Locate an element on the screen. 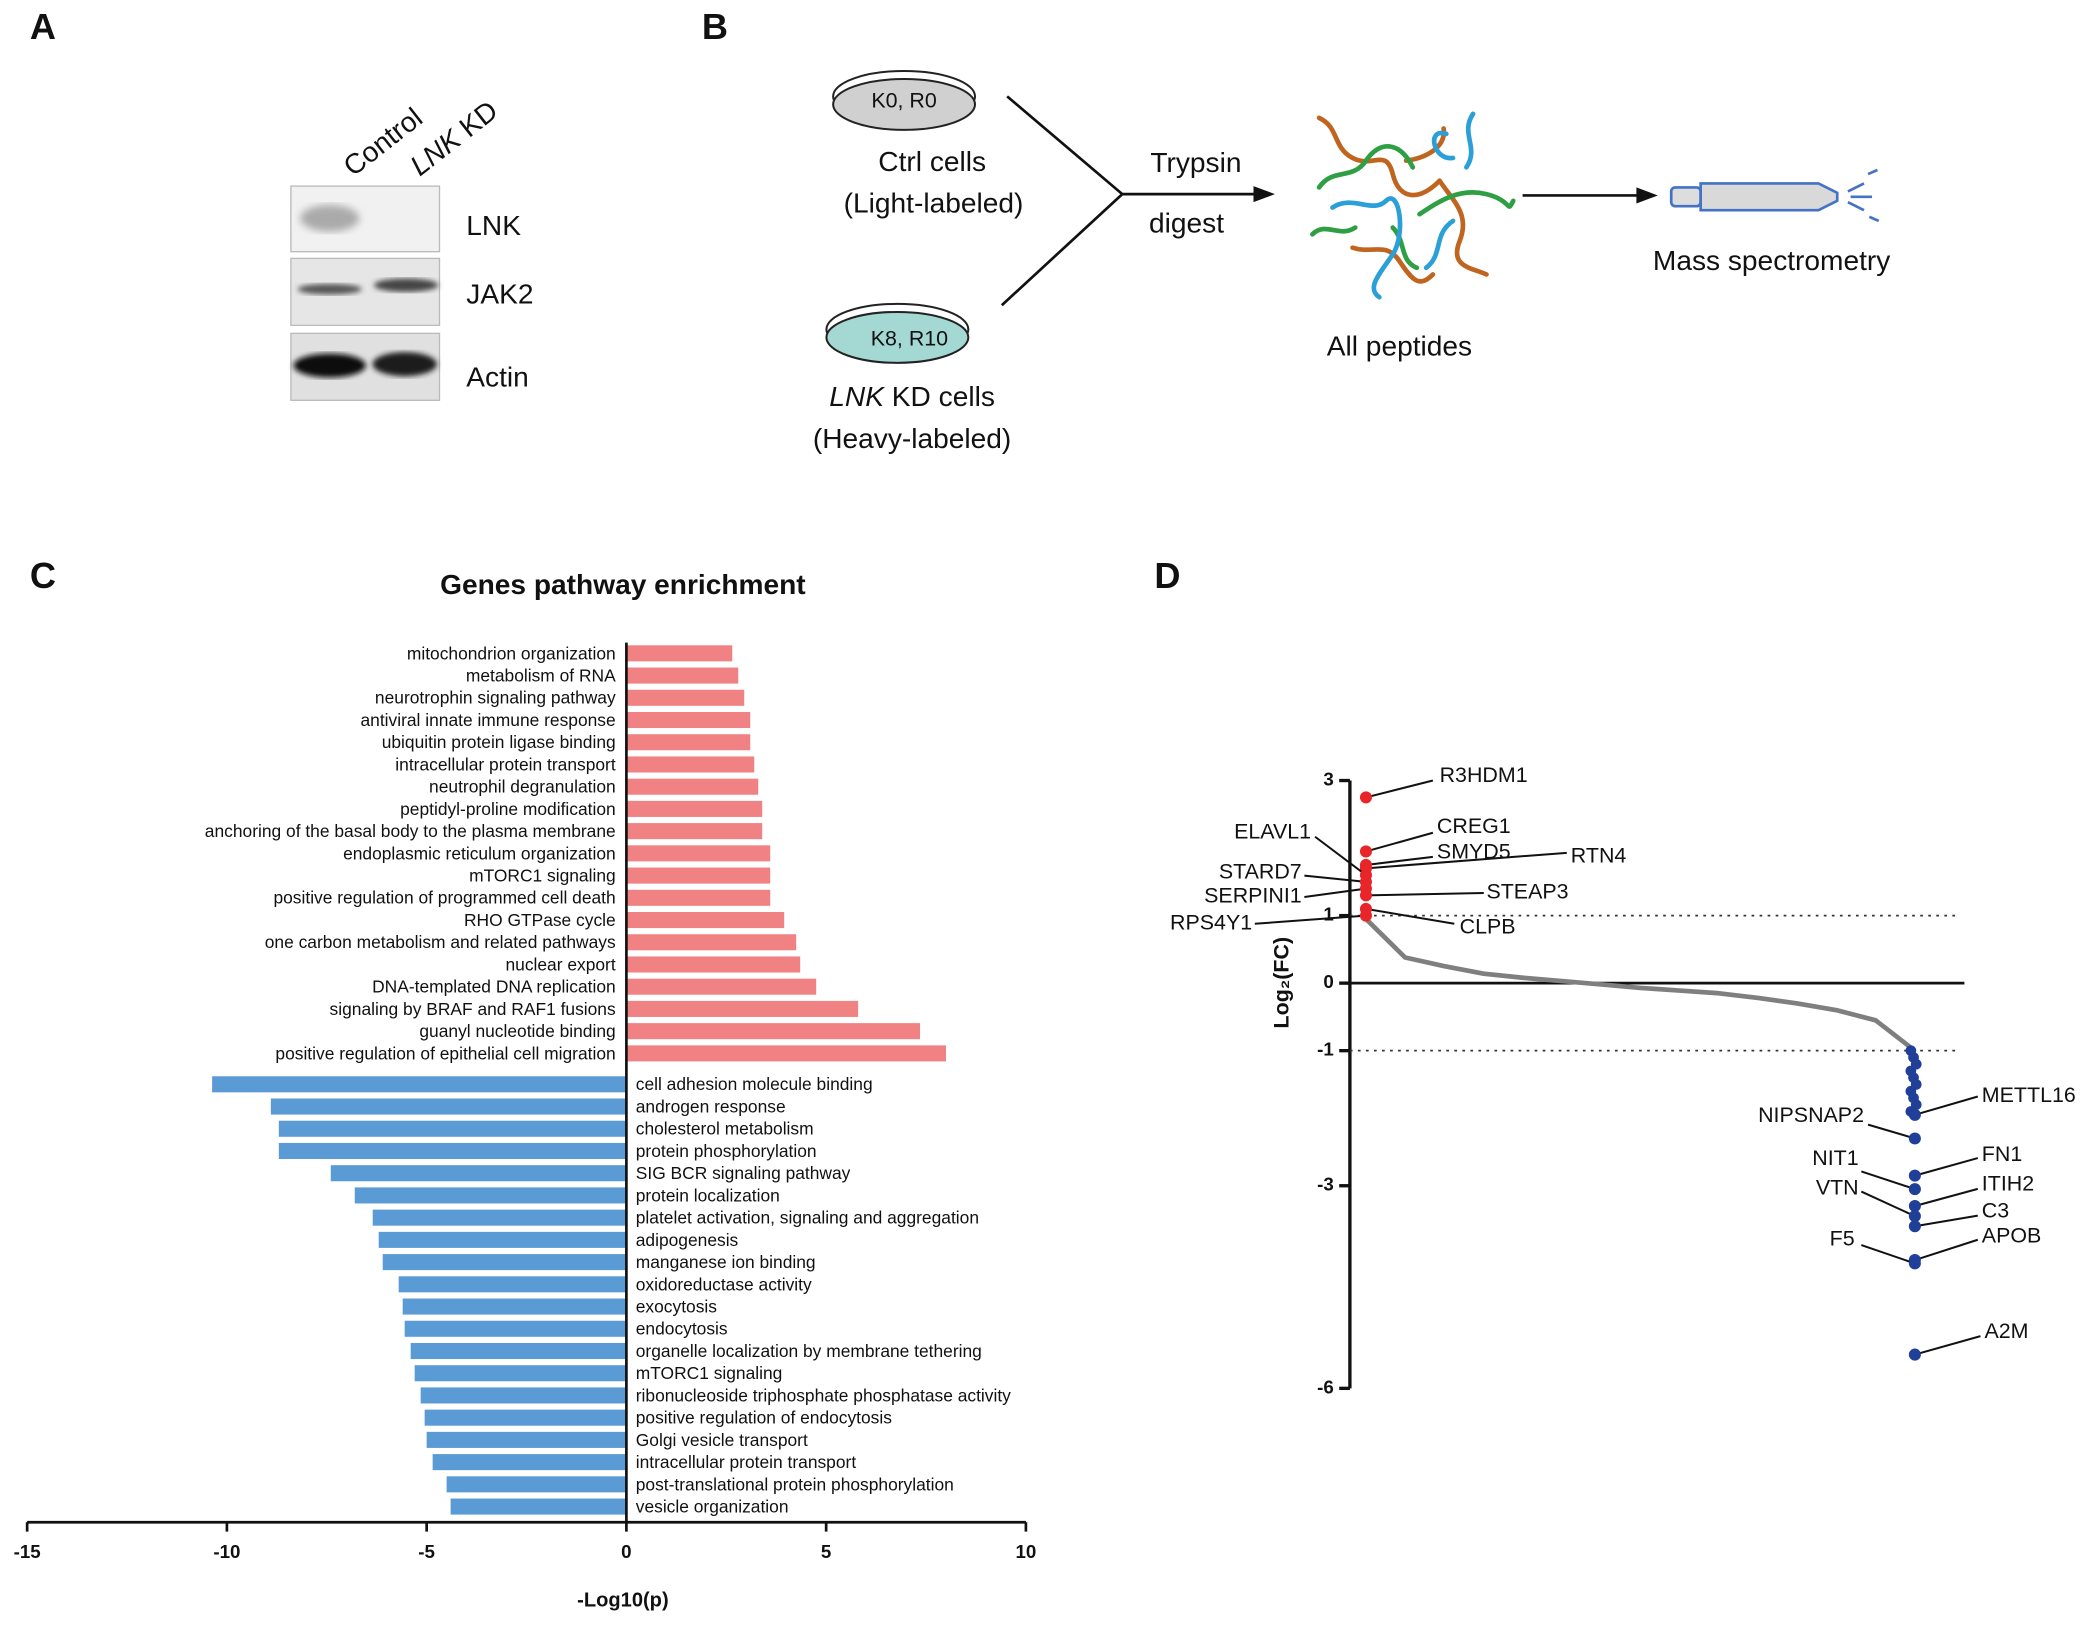  x-tick-label: 0 is located at coordinates (626, 1551).